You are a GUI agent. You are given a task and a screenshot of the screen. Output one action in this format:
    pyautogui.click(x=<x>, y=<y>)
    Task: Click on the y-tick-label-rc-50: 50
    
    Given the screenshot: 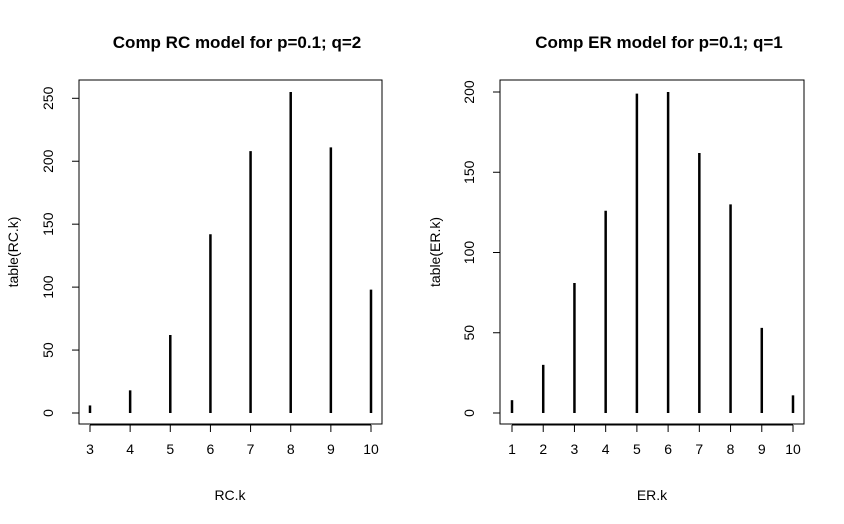 What is the action you would take?
    pyautogui.click(x=48, y=350)
    